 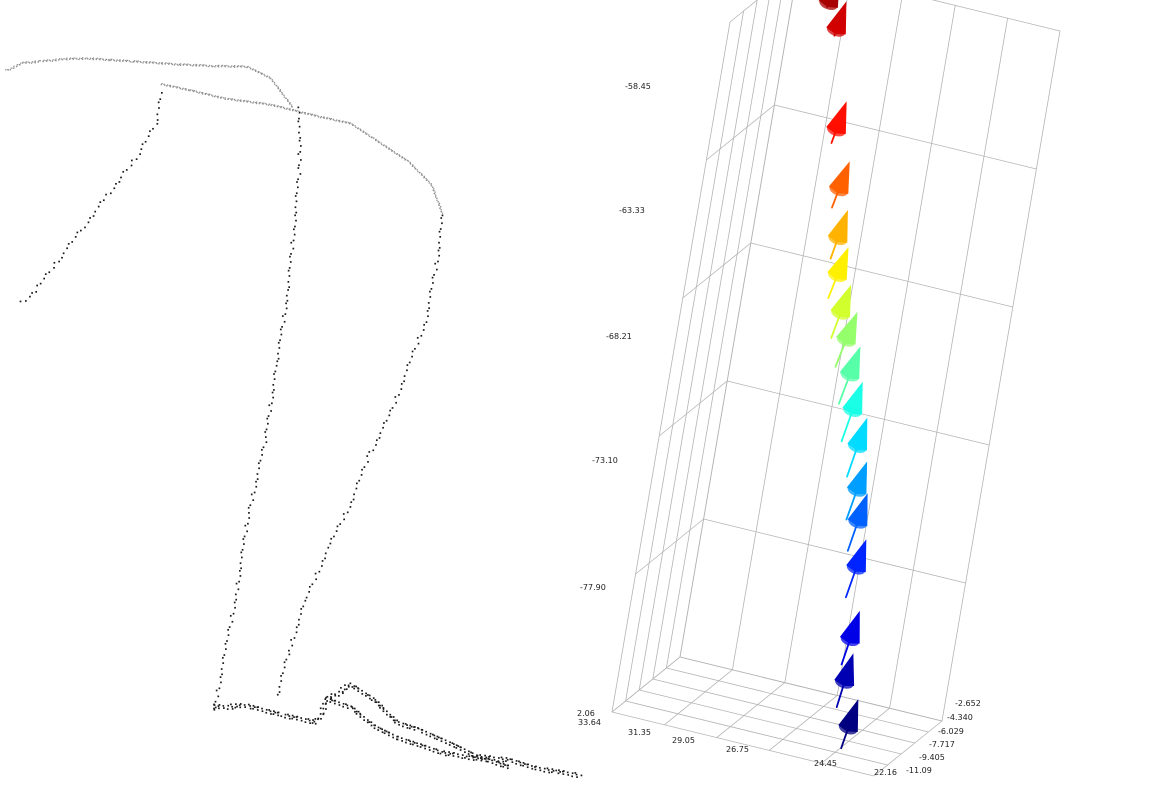 I want to click on arrow-cone-base, so click(x=837, y=239).